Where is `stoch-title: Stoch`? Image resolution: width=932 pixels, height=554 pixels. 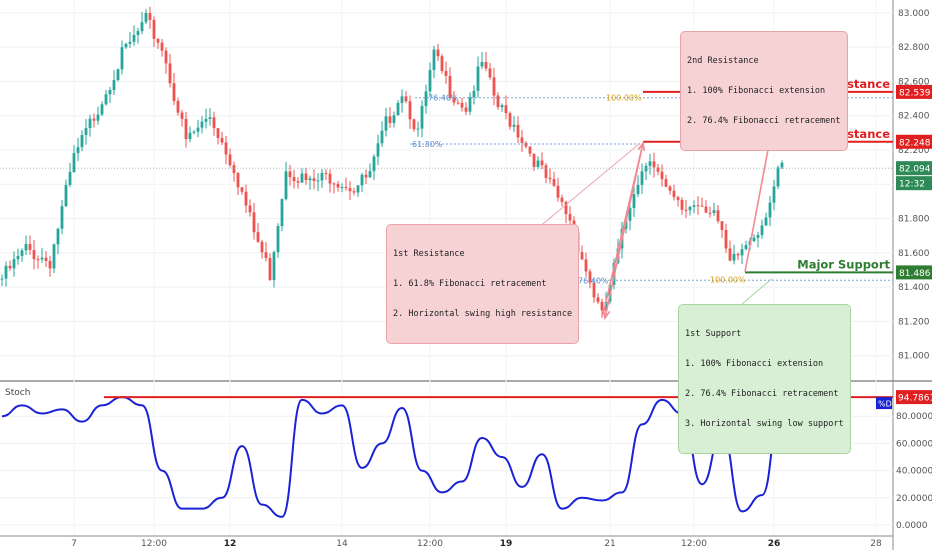 stoch-title: Stoch is located at coordinates (17, 393).